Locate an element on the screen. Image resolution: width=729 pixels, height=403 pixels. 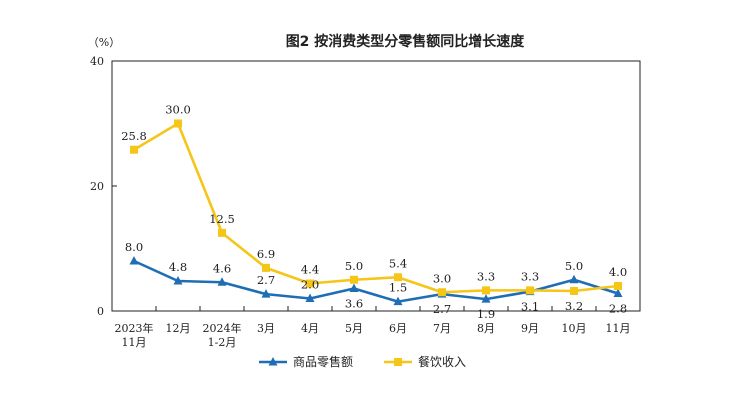
x-axis: 2023年 11月 12月 2024年 1-2月 3月 4月 5月 6月 7月 8月 9月 10月 11月 is located at coordinates (373, 327).